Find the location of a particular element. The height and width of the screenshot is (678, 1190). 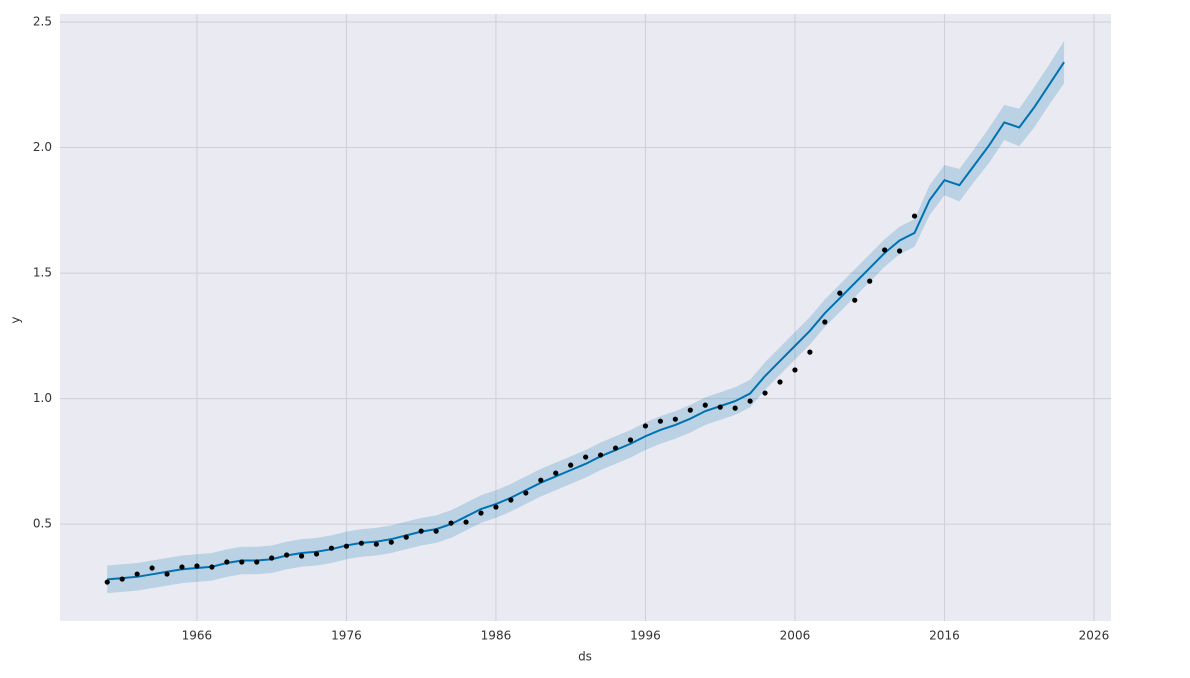

y-tick-label: 1.0 is located at coordinates (42, 398).